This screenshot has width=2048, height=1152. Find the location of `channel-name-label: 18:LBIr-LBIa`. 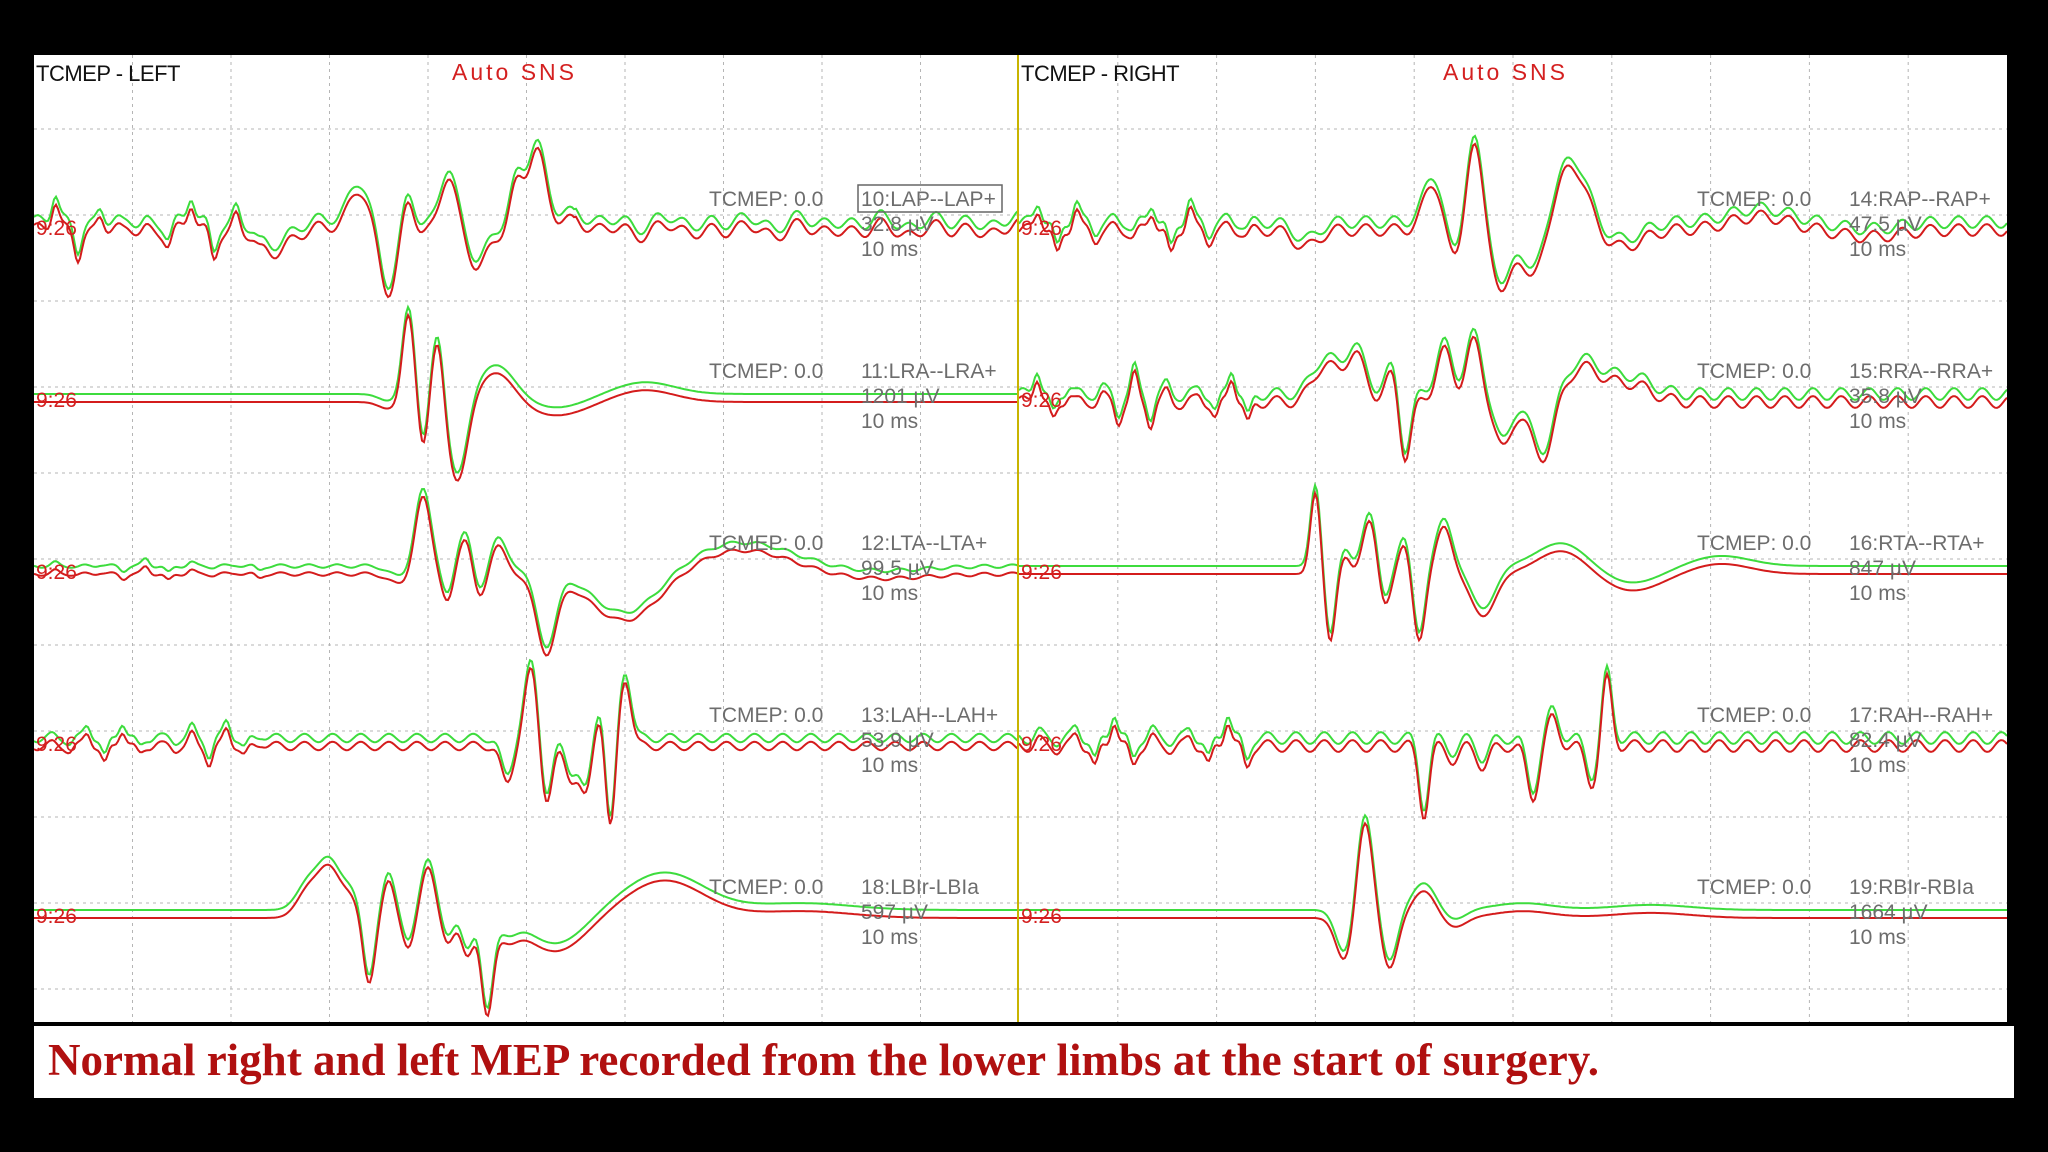

channel-name-label: 18:LBIr-LBIa is located at coordinates (920, 887).